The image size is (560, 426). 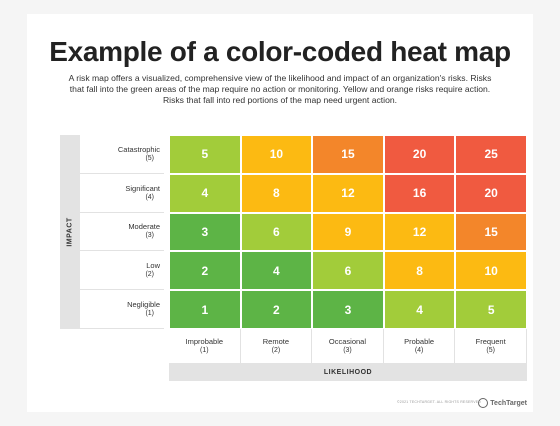 I want to click on row-label-negligible: Negligible (1), so click(x=122, y=309).